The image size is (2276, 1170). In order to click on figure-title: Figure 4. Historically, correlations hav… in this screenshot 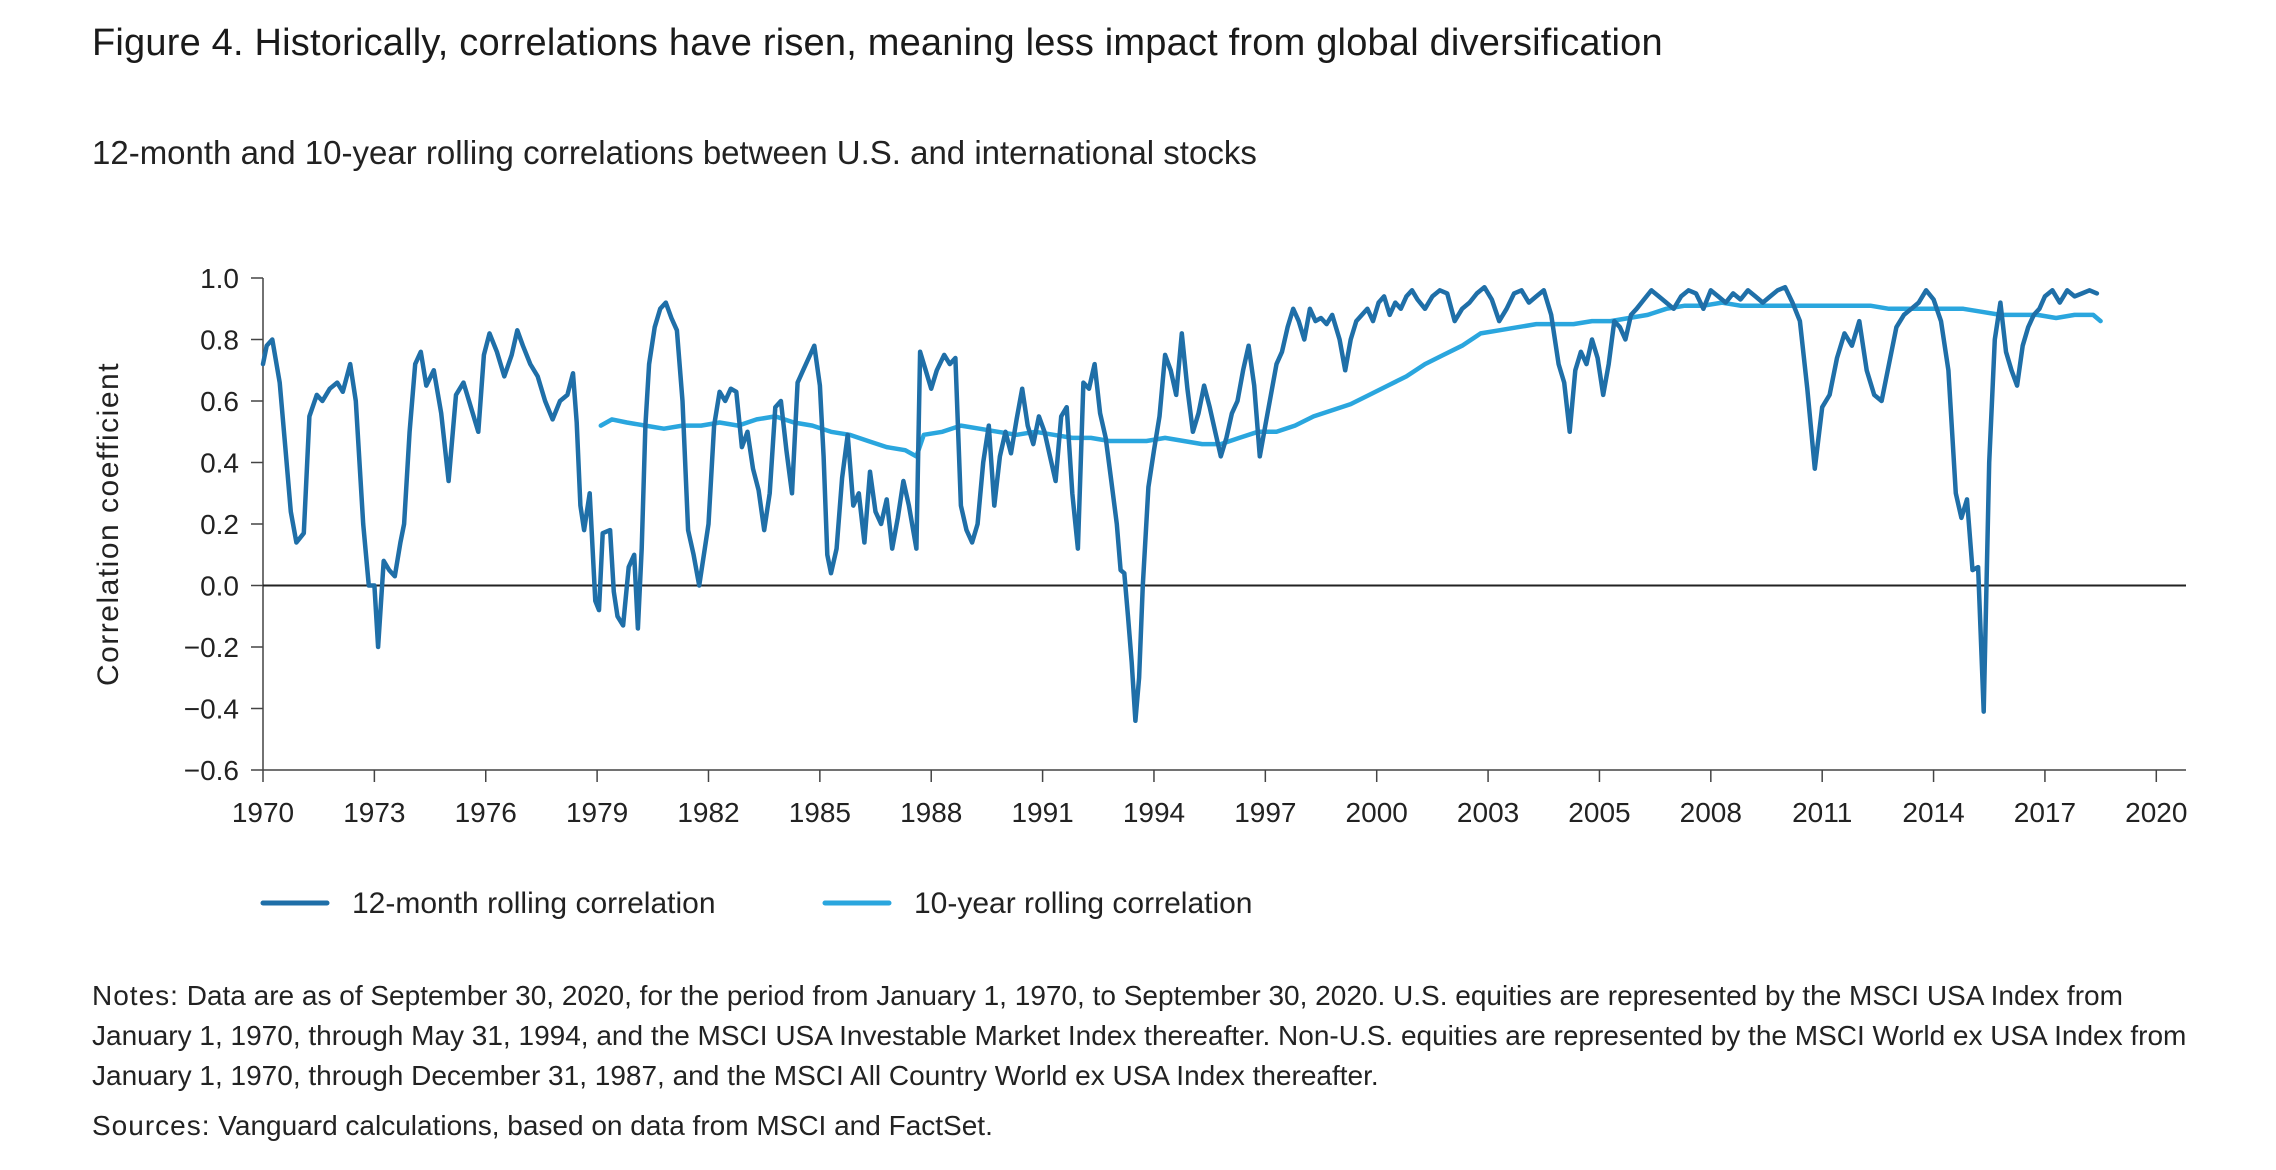, I will do `click(877, 43)`.